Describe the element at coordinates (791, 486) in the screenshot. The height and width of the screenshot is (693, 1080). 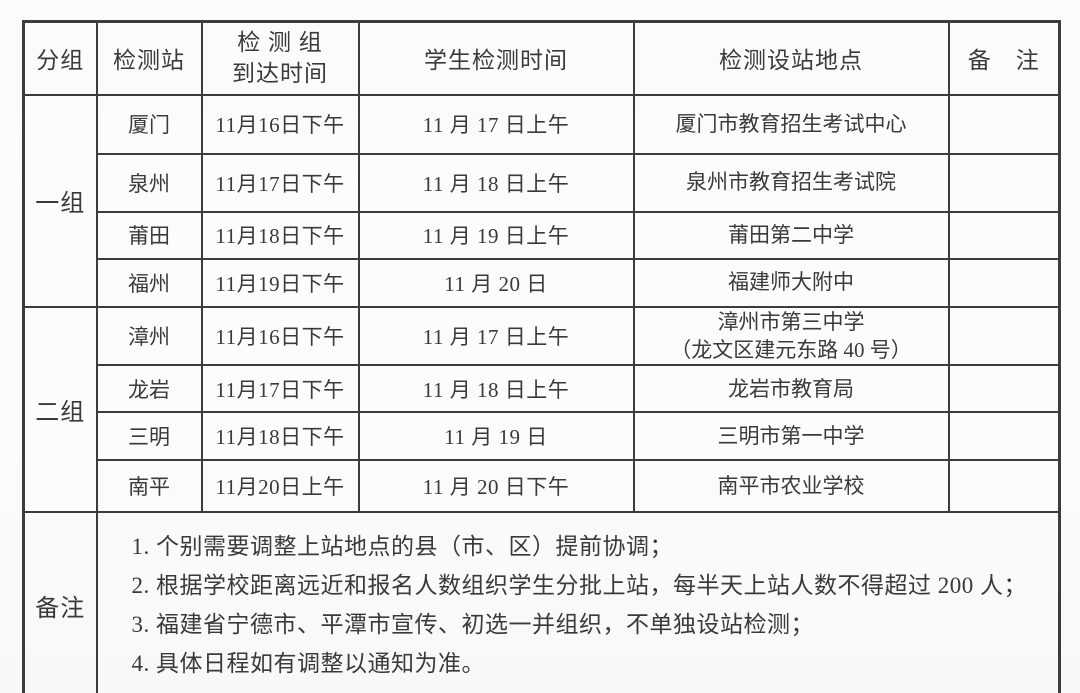
I see `location-cell: 南平市农业学校` at that location.